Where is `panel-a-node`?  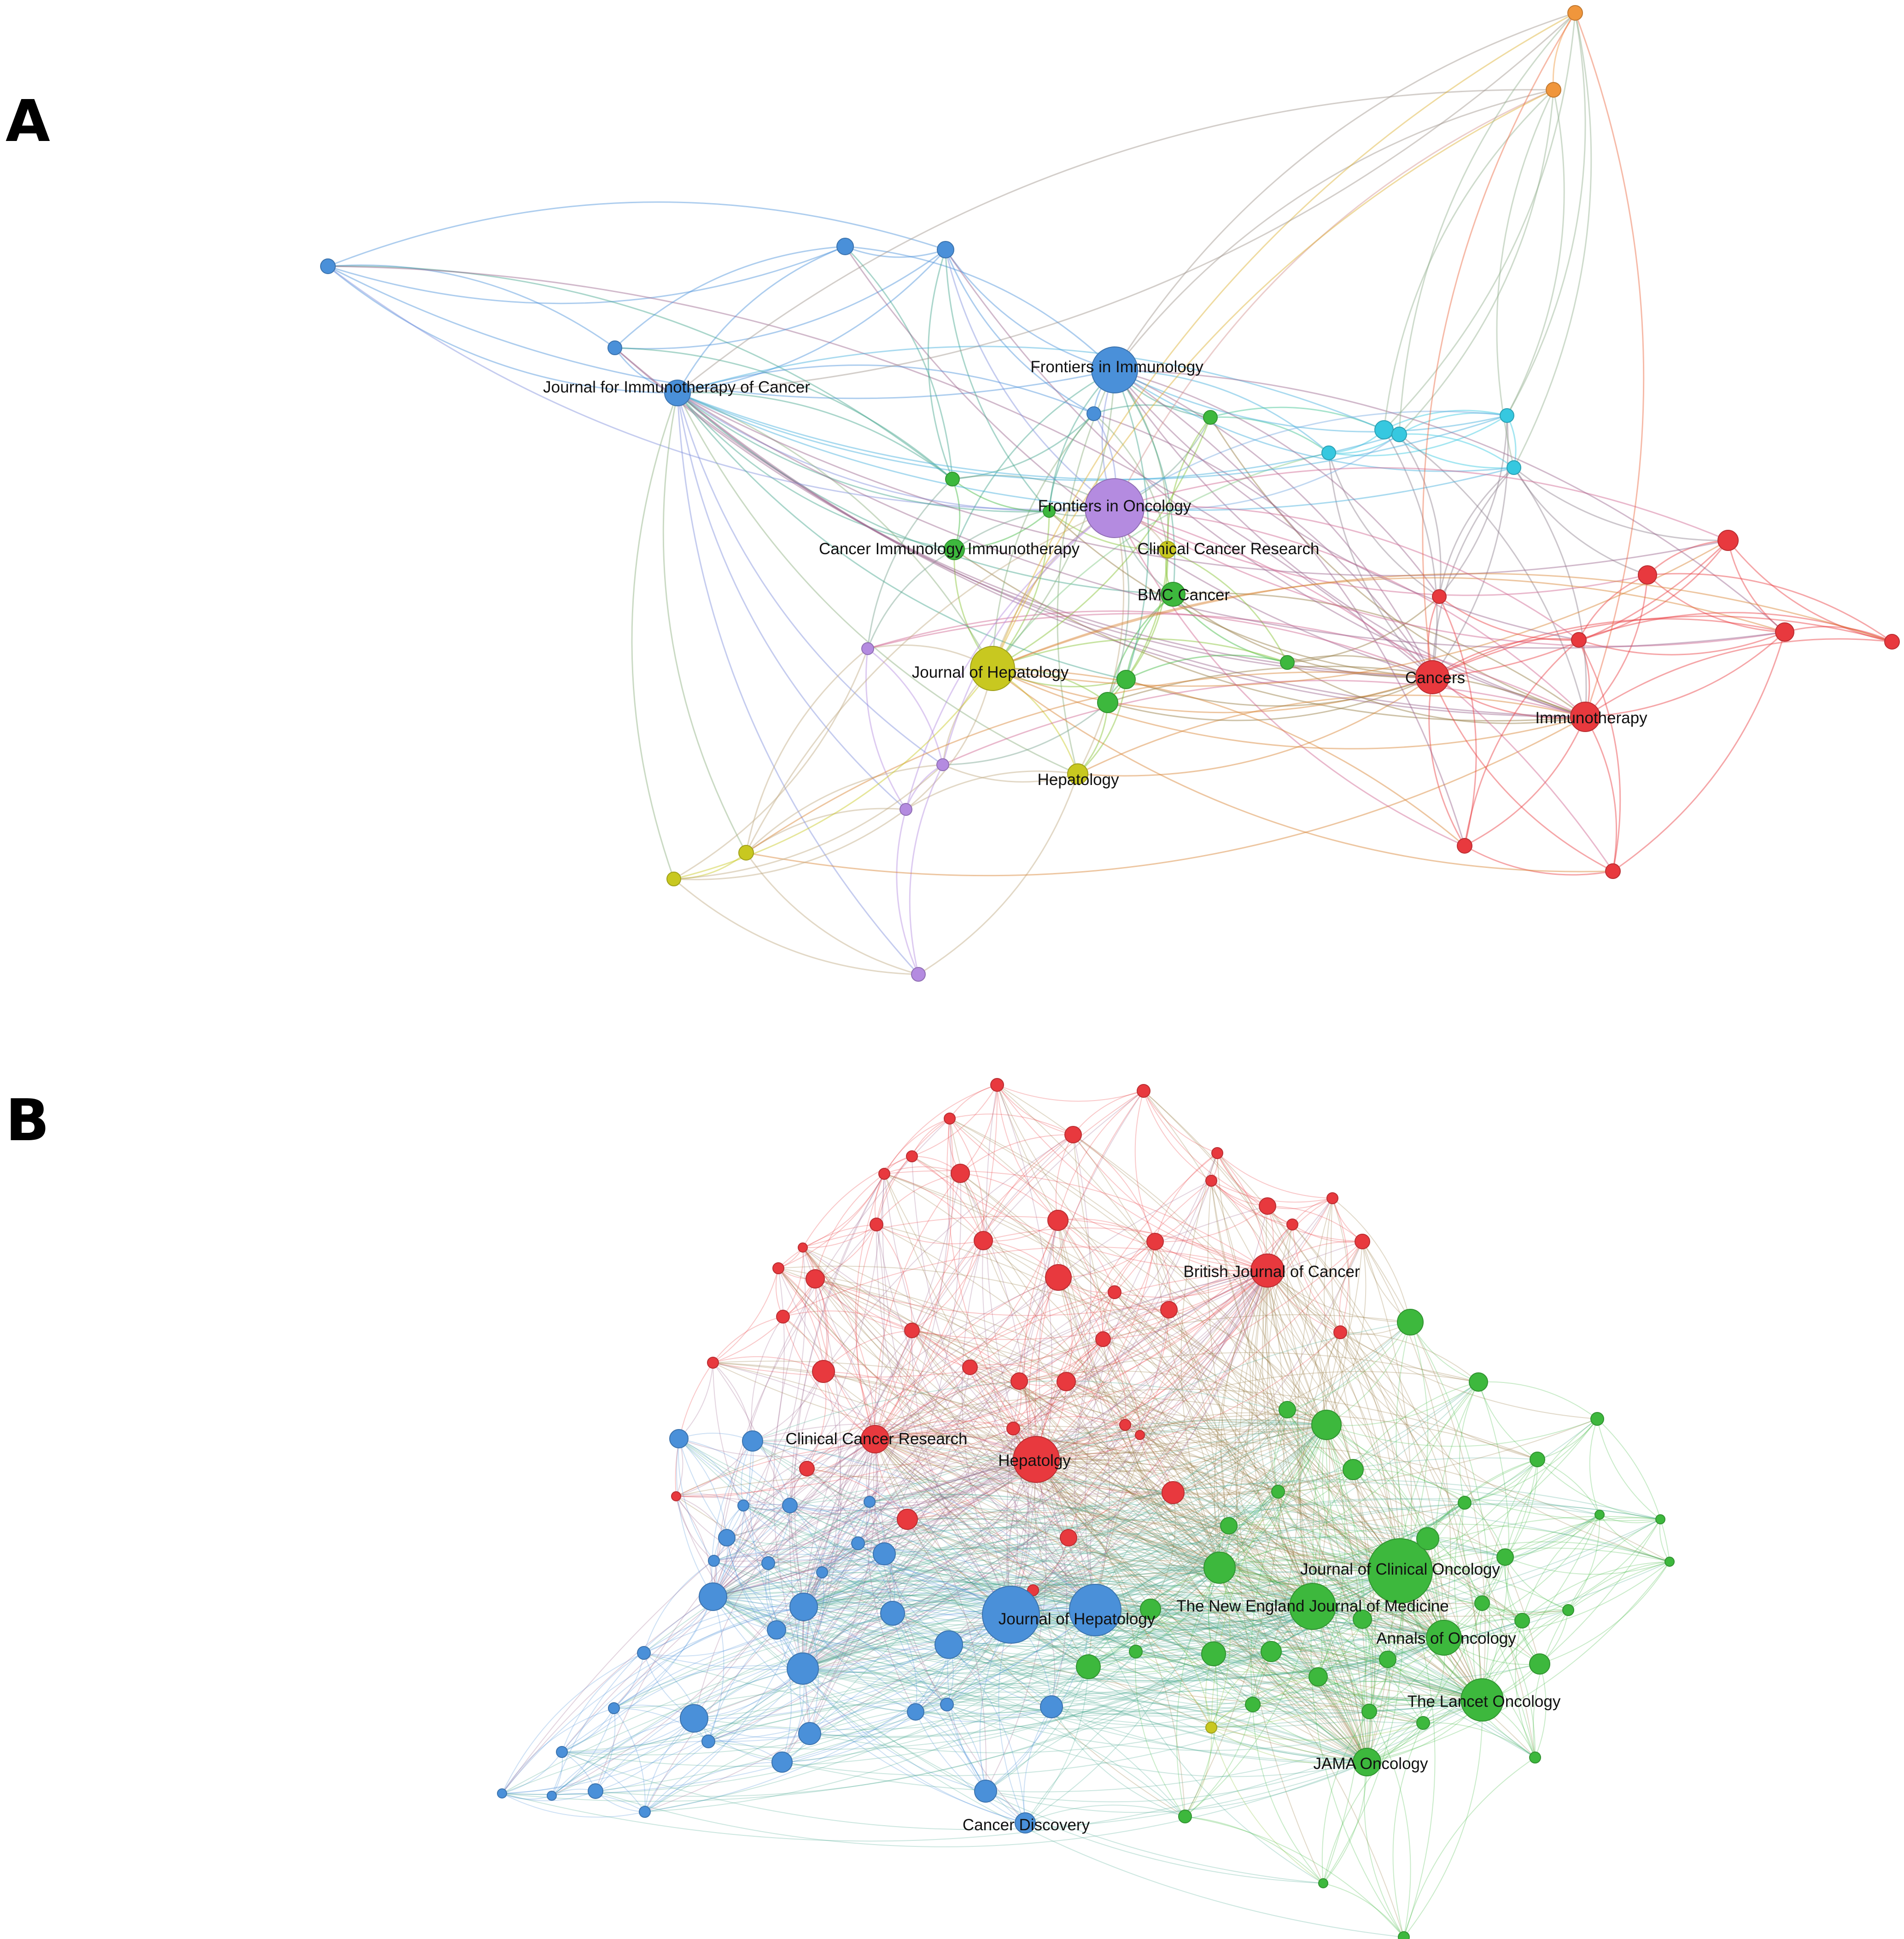 panel-a-node is located at coordinates (1126, 679).